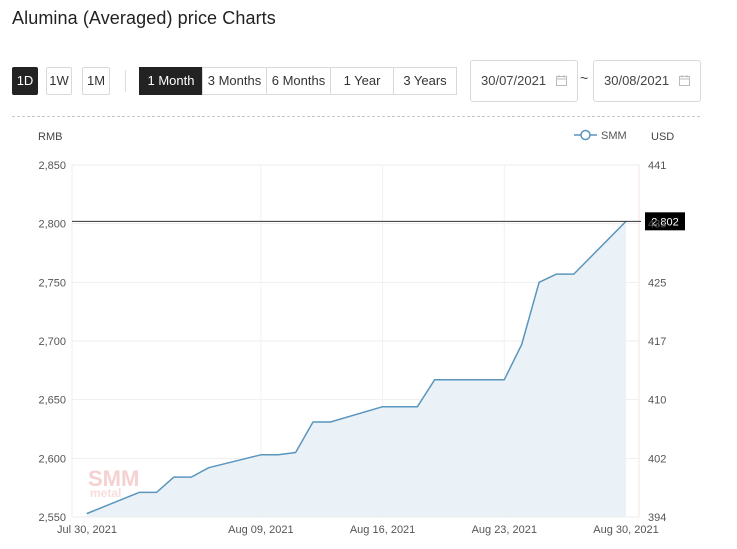  I want to click on x-tick-label: Aug 23, 2021, so click(504, 530).